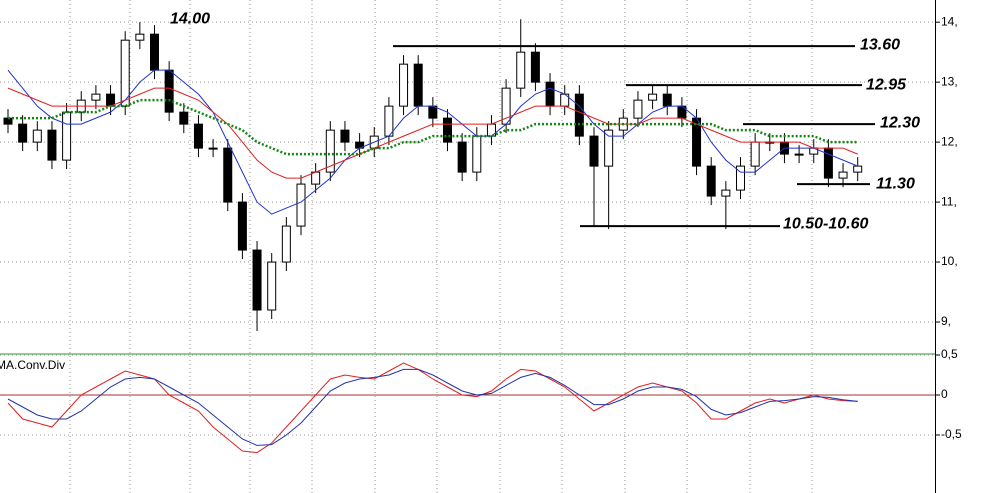 This screenshot has height=493, width=1000. What do you see at coordinates (433, 127) in the screenshot?
I see `moving-average-line` at bounding box center [433, 127].